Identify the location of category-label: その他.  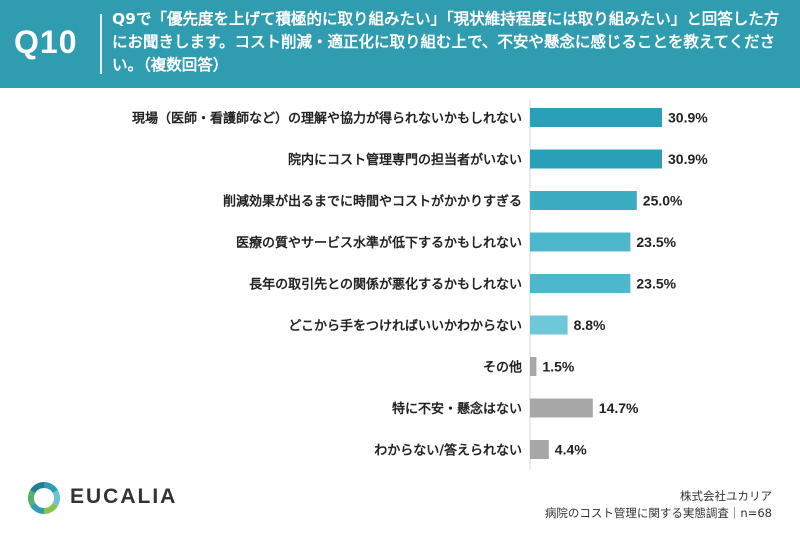
(502, 368).